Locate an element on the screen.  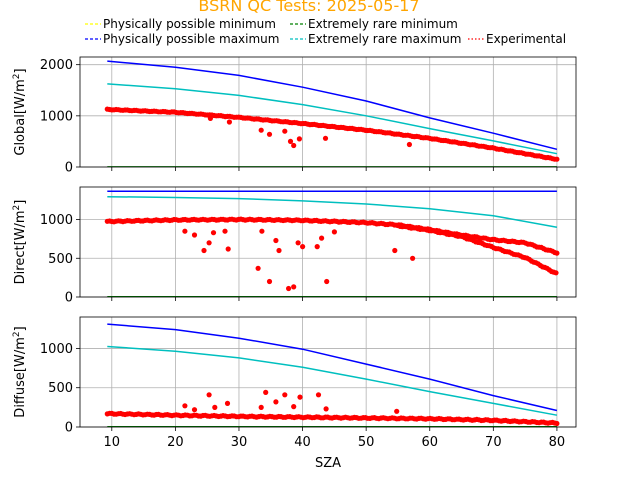
y-axis-label: Diffuse[W/m2] is located at coordinates (20, 371).